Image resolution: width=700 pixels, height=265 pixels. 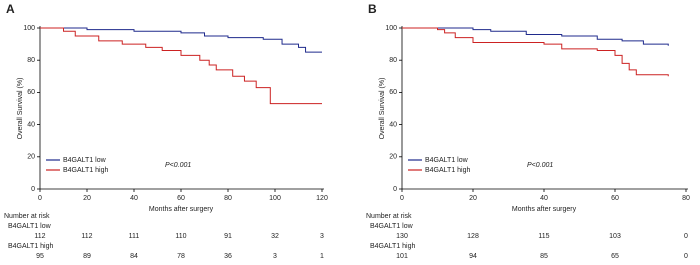 I want to click on risk-count: 130, so click(x=402, y=236).